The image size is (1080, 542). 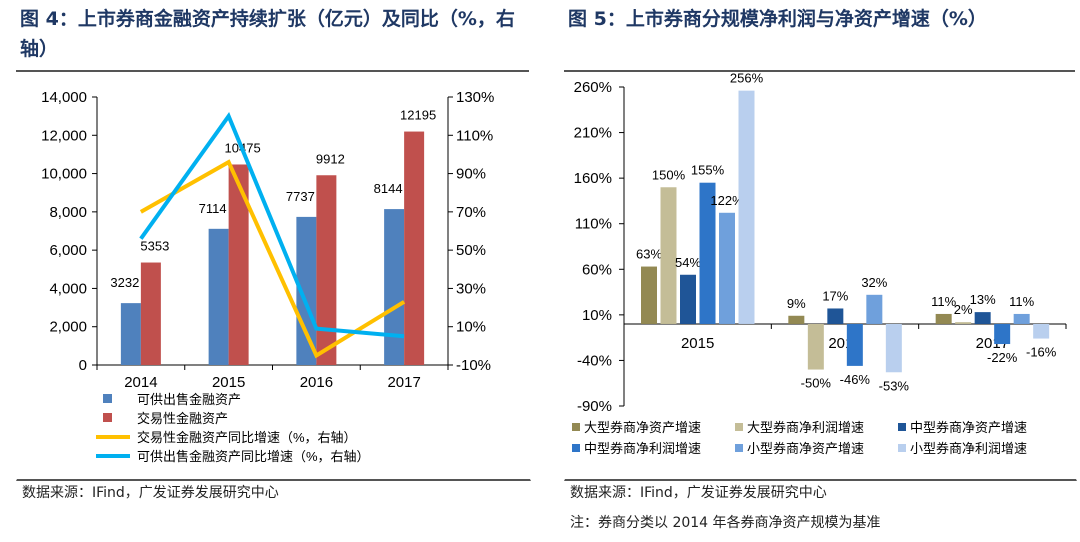 What do you see at coordinates (983, 299) in the screenshot?
I see `bar-data-label: 13%` at bounding box center [983, 299].